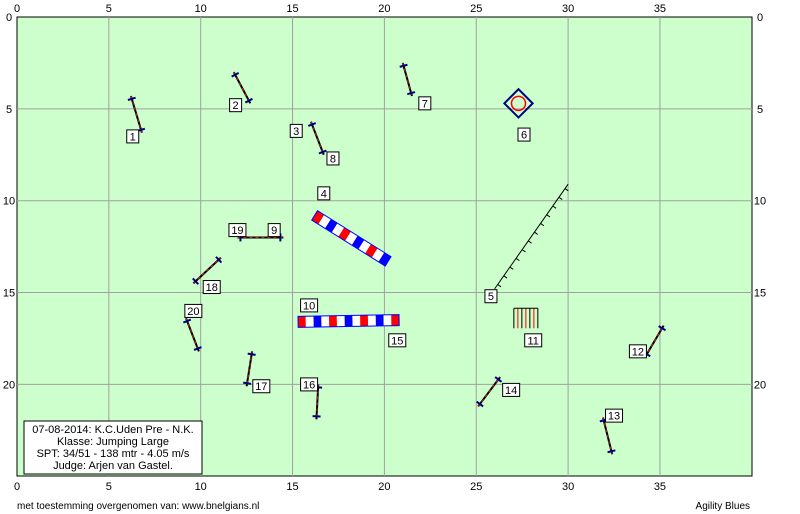 The width and height of the screenshot is (800, 514). What do you see at coordinates (384, 9) in the screenshot?
I see `x-tick-top: 20` at bounding box center [384, 9].